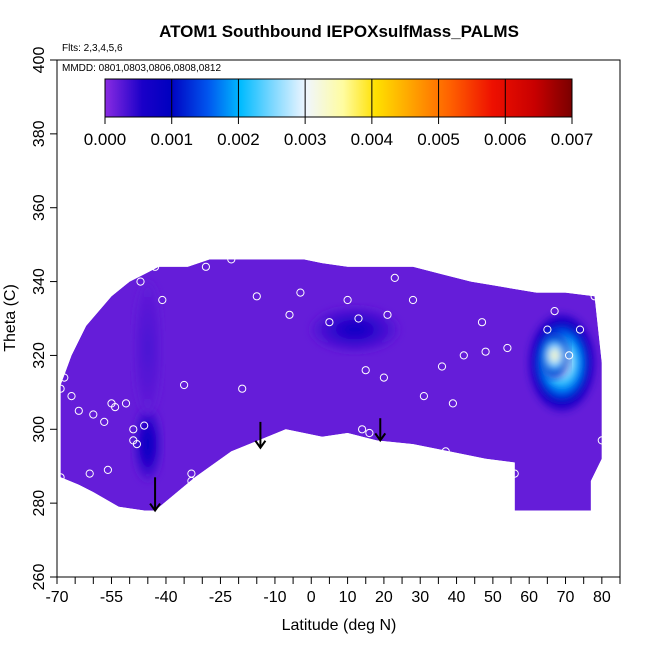  Describe the element at coordinates (39, 429) in the screenshot. I see `y-tick-label: 300` at that location.